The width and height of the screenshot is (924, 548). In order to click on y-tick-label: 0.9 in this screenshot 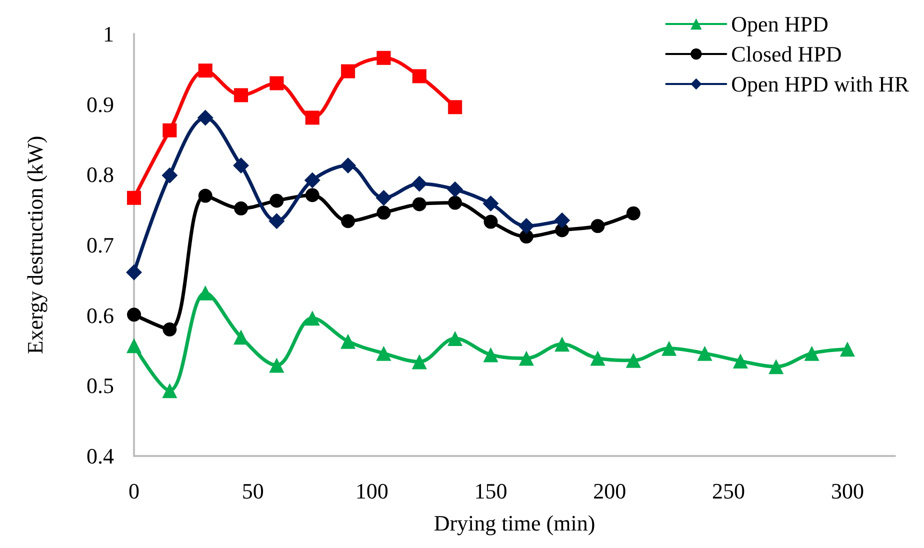, I will do `click(100, 104)`.